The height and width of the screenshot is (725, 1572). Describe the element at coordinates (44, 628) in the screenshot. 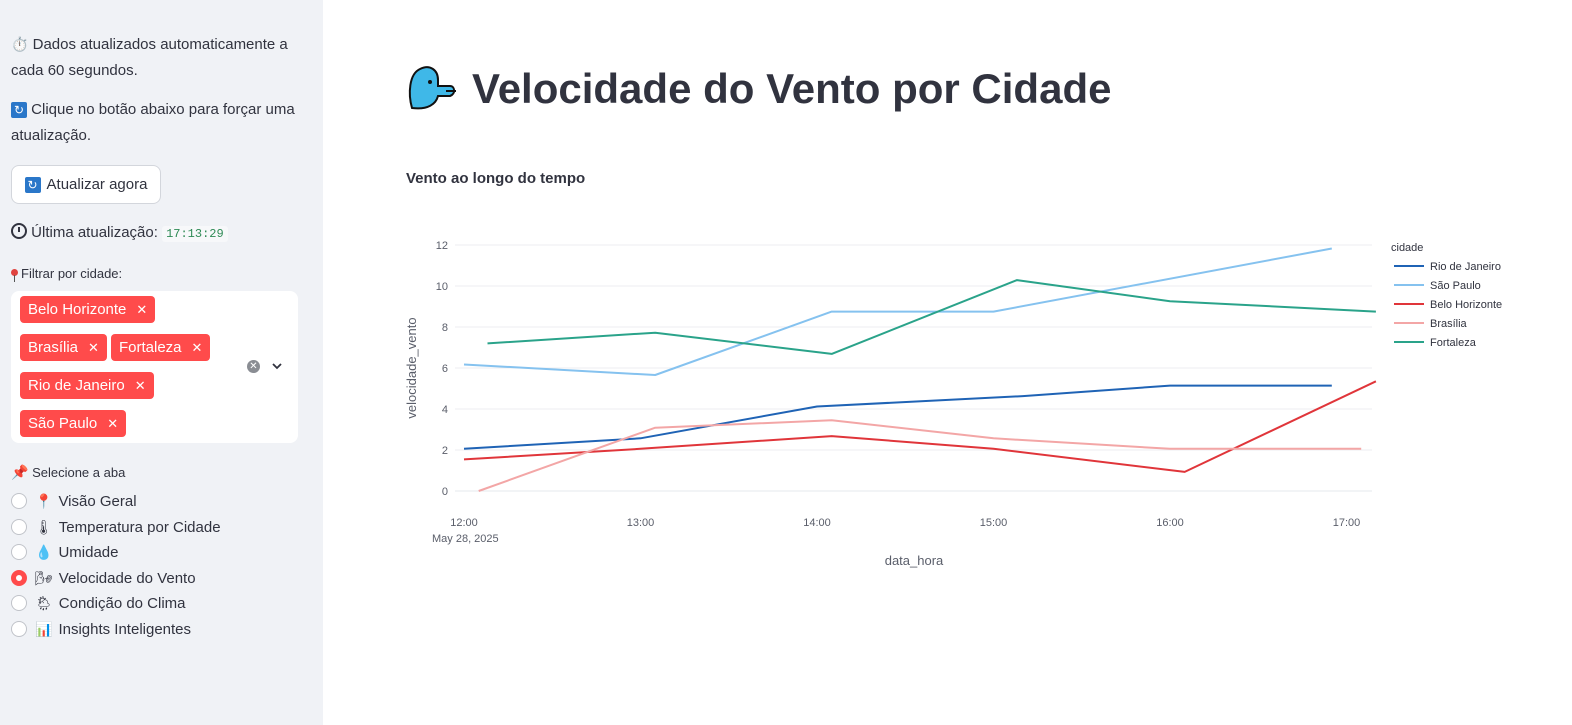

I see `bar-chart-icon: 📊` at that location.